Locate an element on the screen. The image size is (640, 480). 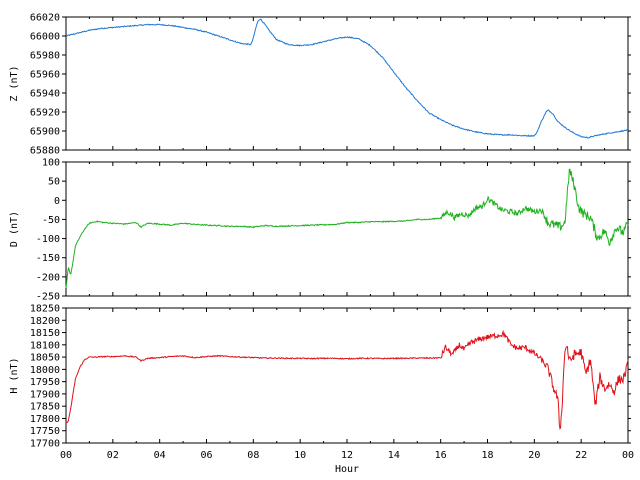
y-tick-label: 18050 is located at coordinates (45, 358).